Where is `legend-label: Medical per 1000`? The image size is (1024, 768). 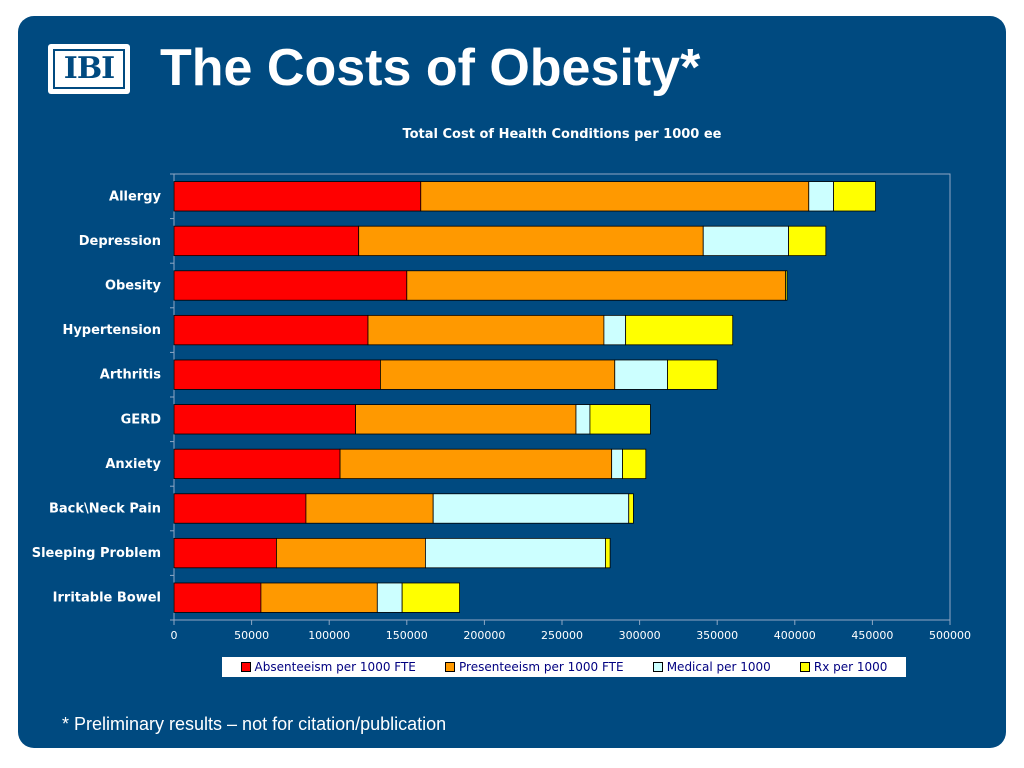 legend-label: Medical per 1000 is located at coordinates (718, 667).